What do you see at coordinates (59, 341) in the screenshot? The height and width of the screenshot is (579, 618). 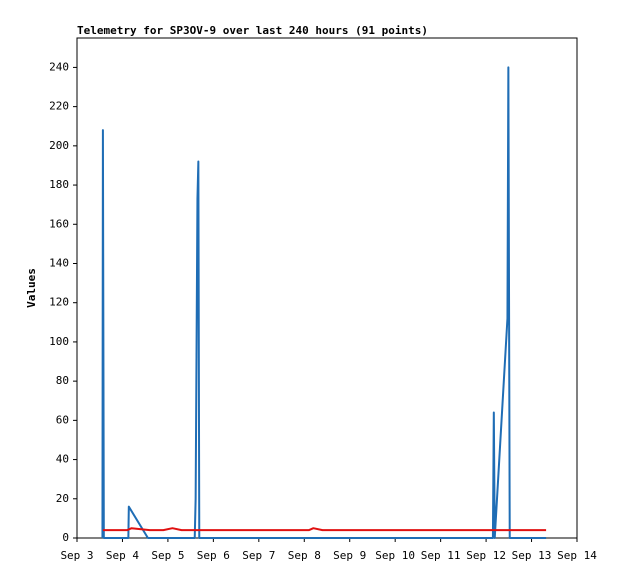 I see `y-tick-label: 100` at bounding box center [59, 341].